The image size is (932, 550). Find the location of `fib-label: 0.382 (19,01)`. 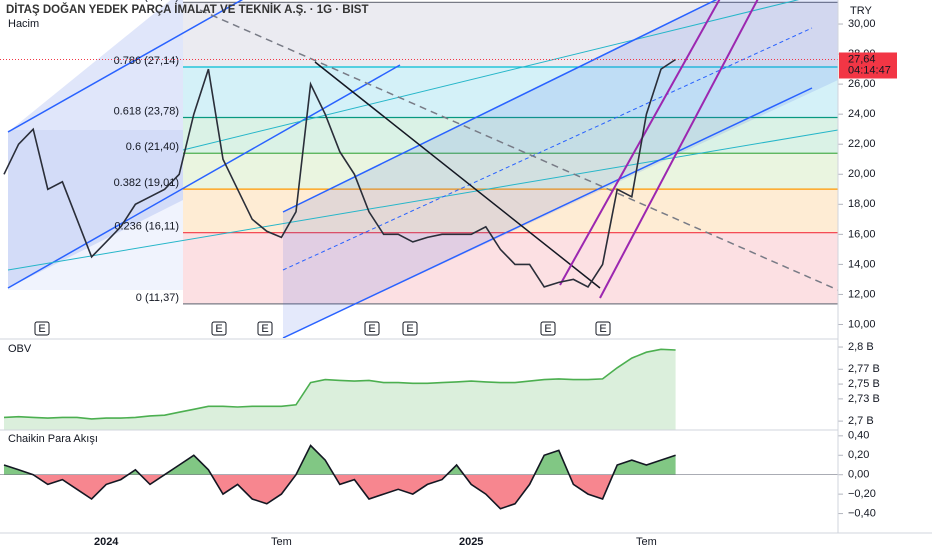

fib-label: 0.382 (19,01) is located at coordinates (146, 183).